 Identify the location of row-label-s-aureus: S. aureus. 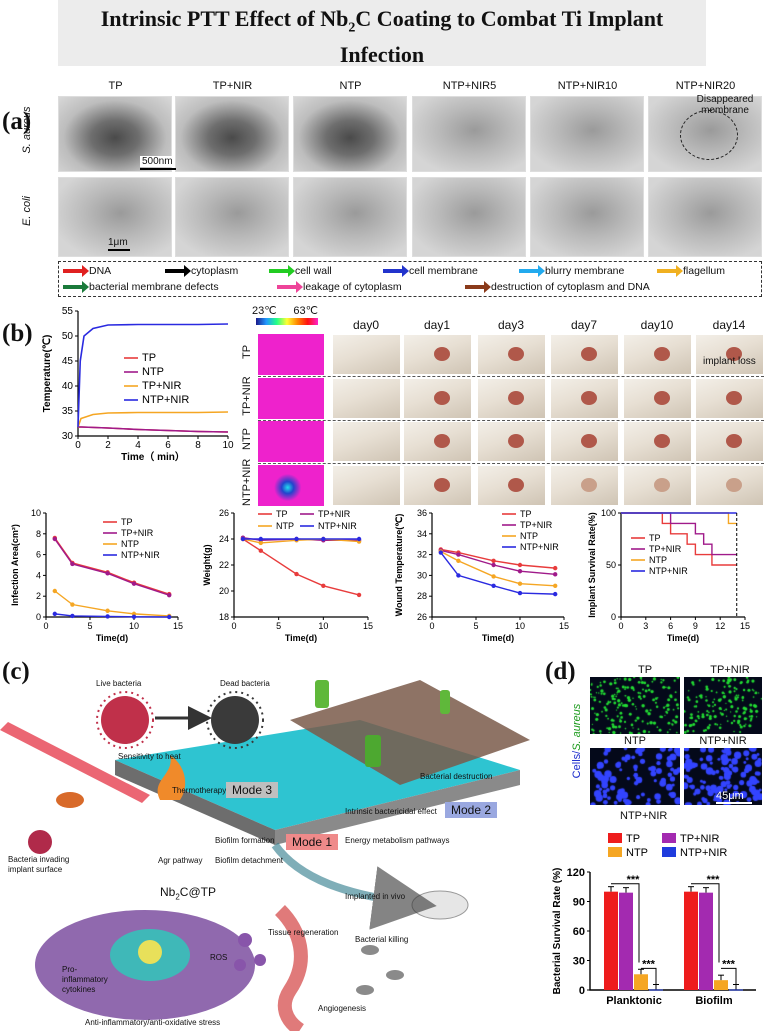
(27, 130).